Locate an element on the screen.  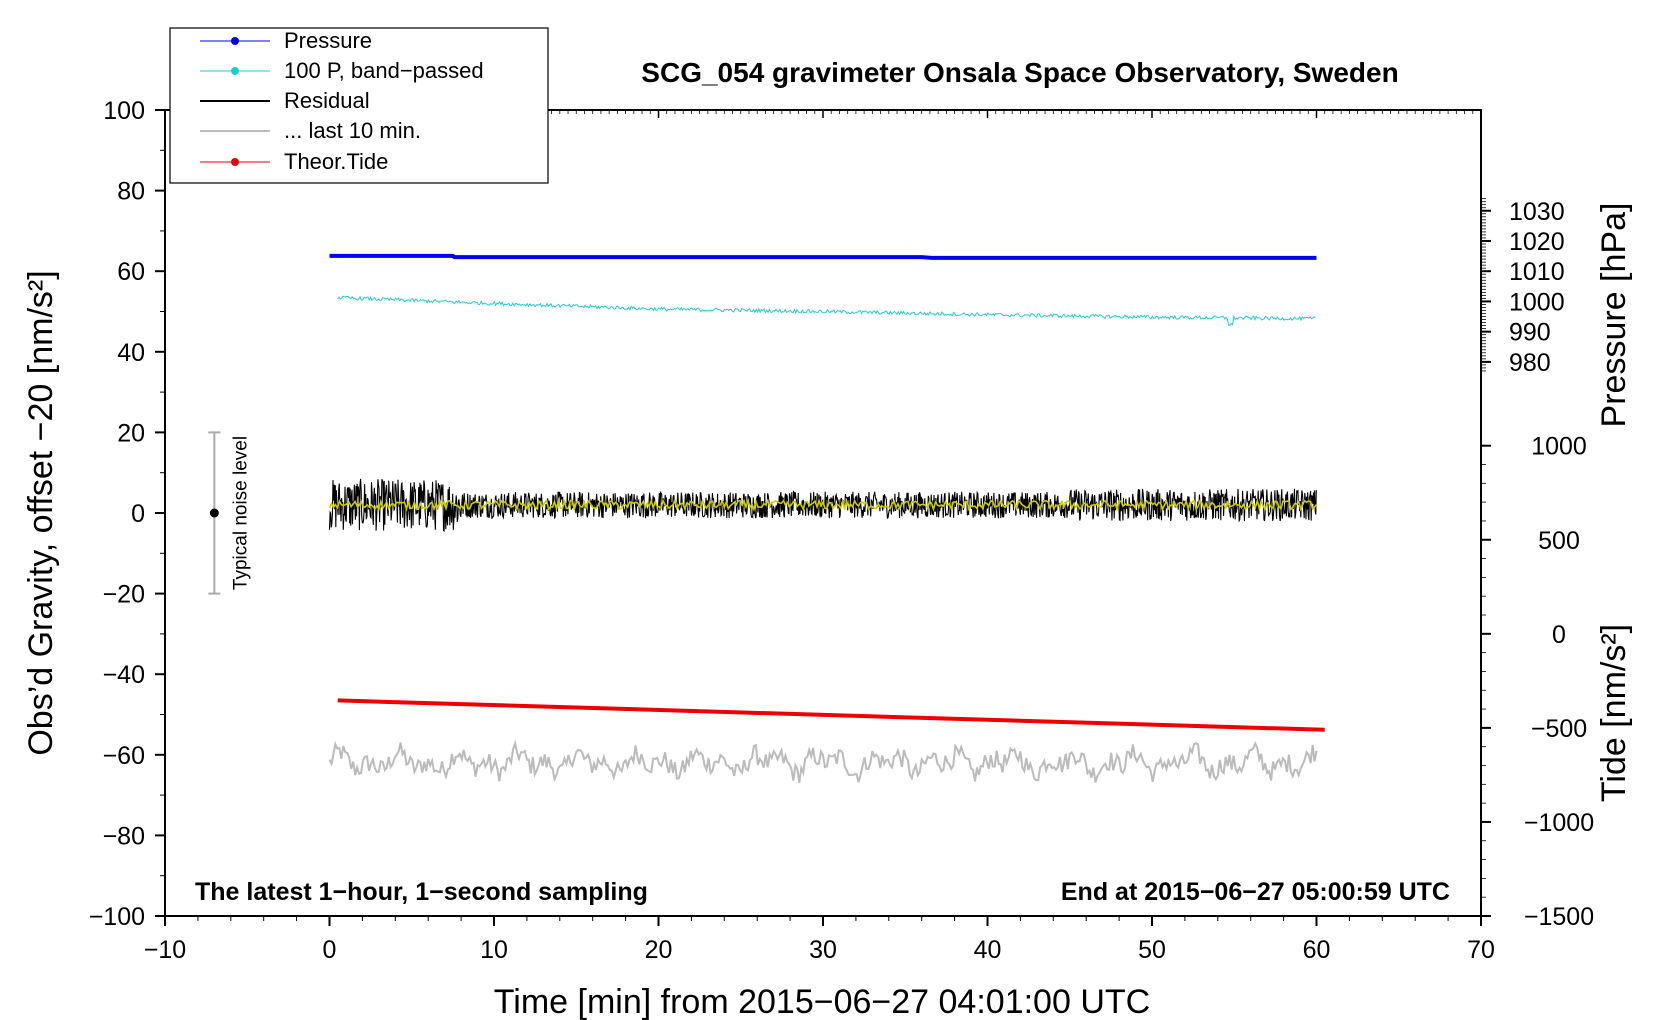
y-tick-label: −60 is located at coordinates (124, 756).